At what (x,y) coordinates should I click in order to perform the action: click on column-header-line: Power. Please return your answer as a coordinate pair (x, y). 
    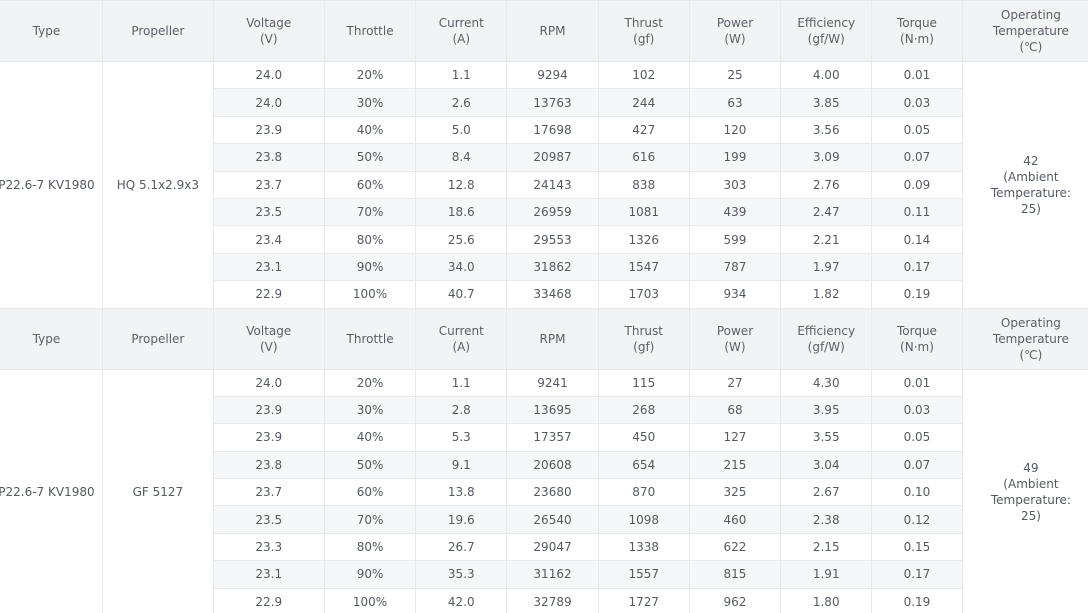
    Looking at the image, I should click on (735, 330).